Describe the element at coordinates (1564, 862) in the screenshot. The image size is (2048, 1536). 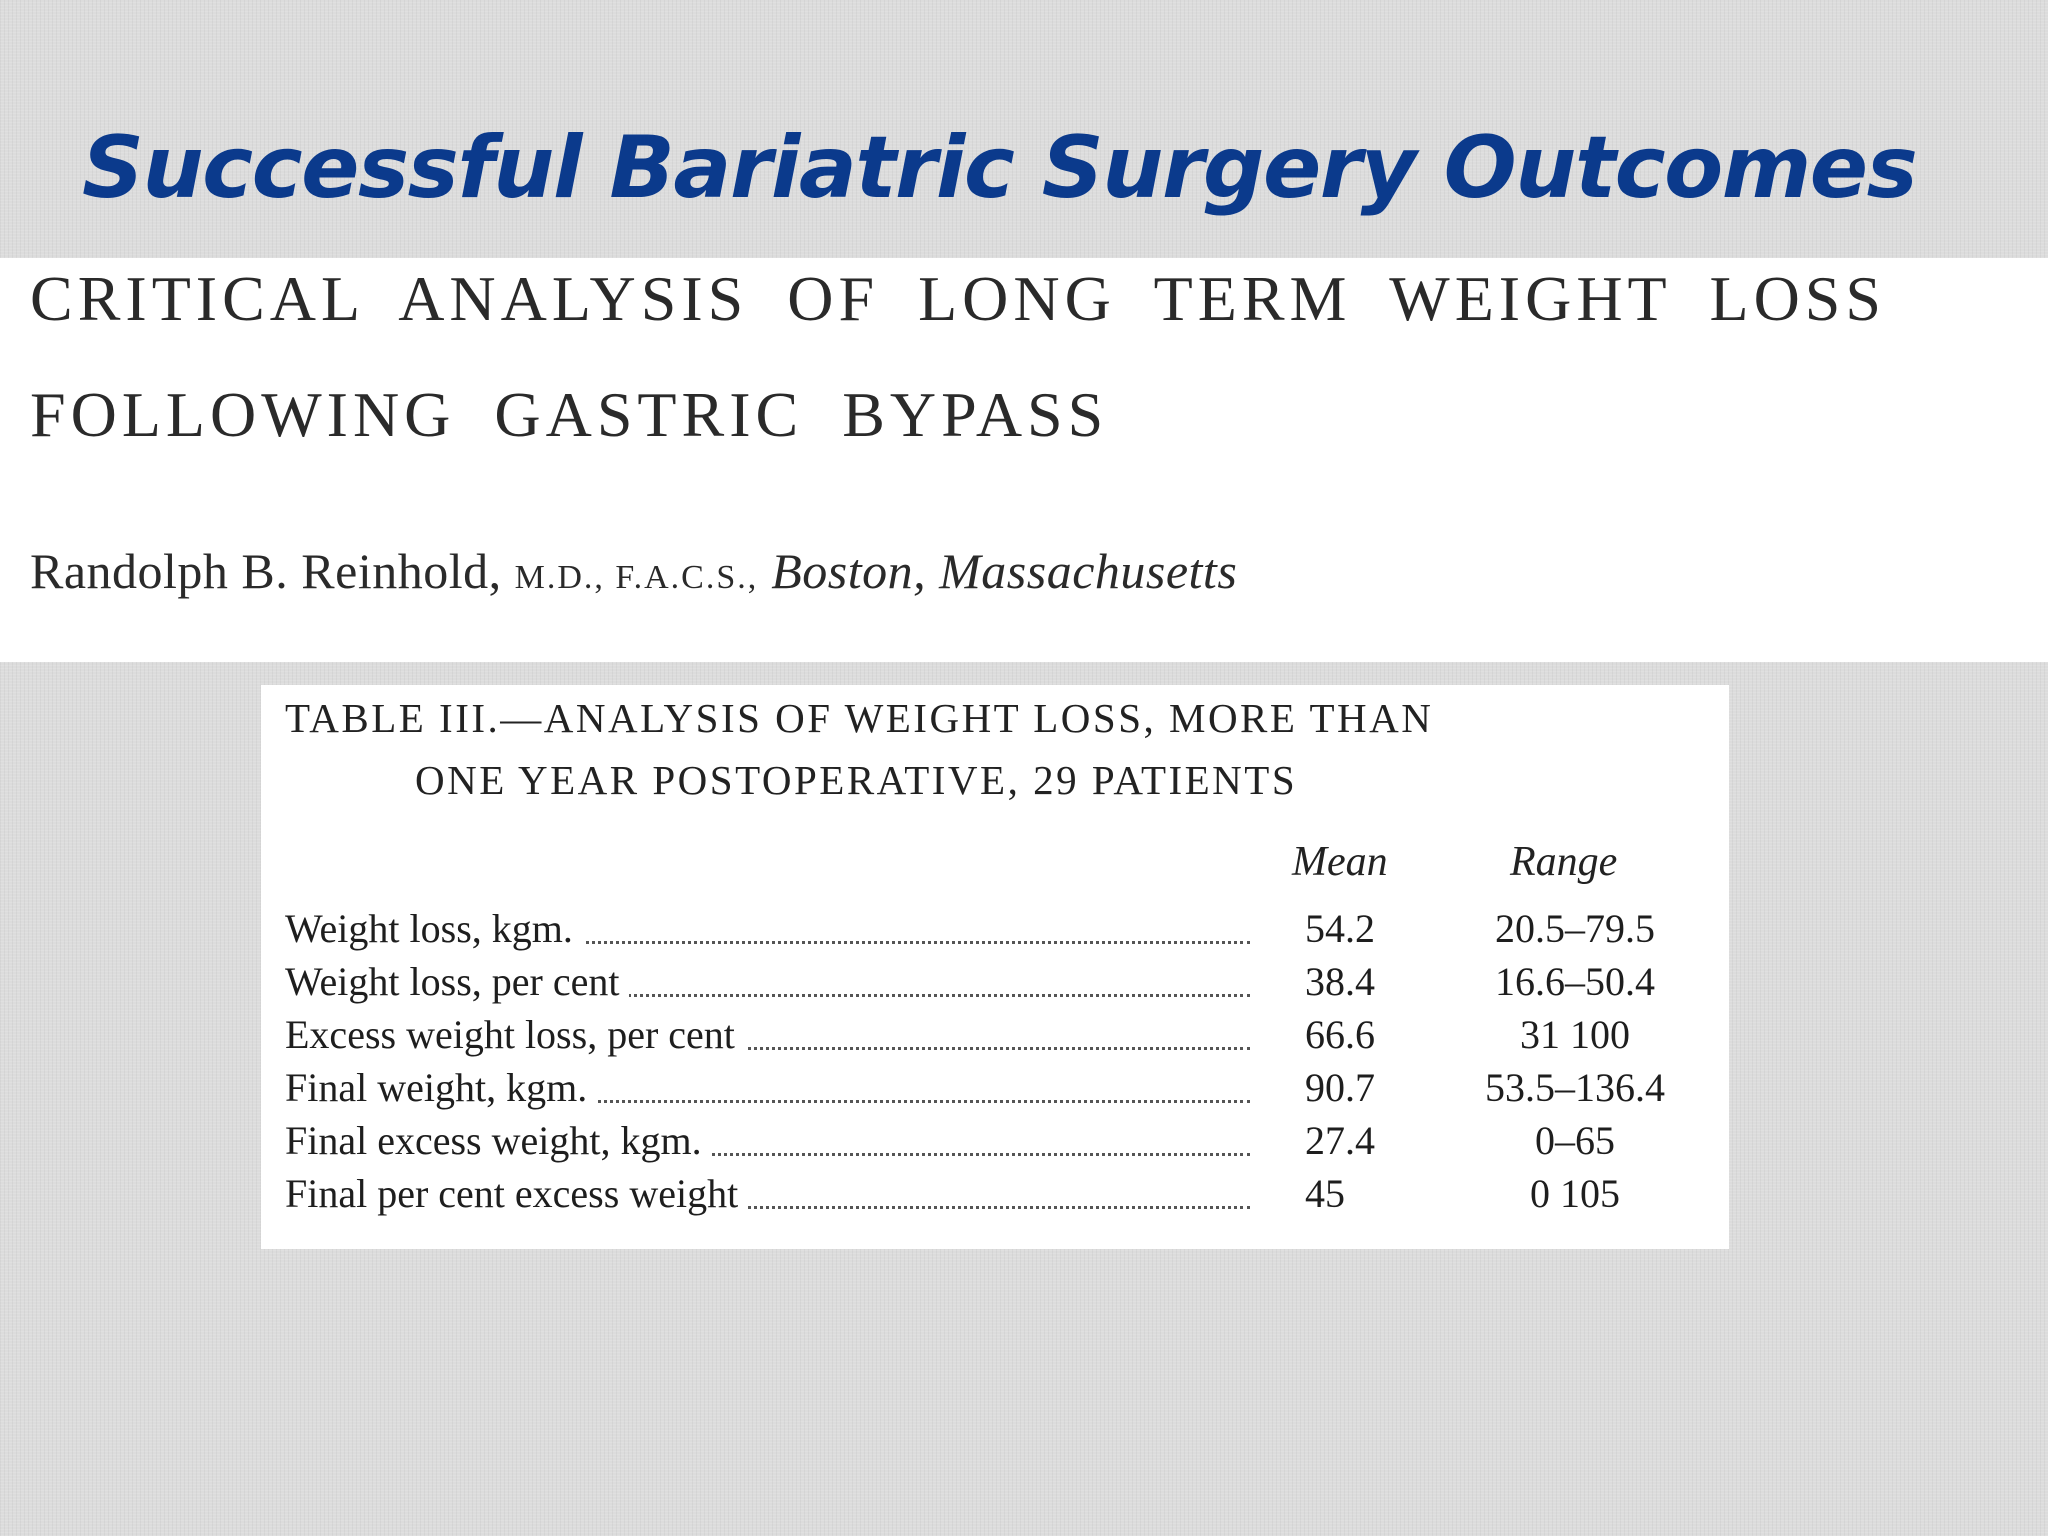
I see `column-header-range: Range` at that location.